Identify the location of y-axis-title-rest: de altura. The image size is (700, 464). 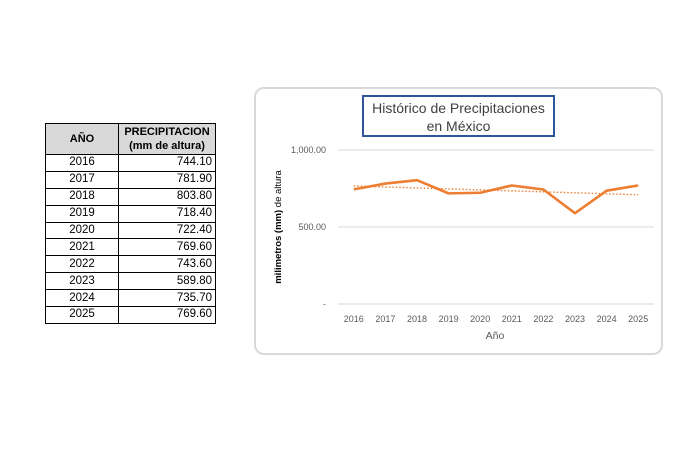
(278, 190).